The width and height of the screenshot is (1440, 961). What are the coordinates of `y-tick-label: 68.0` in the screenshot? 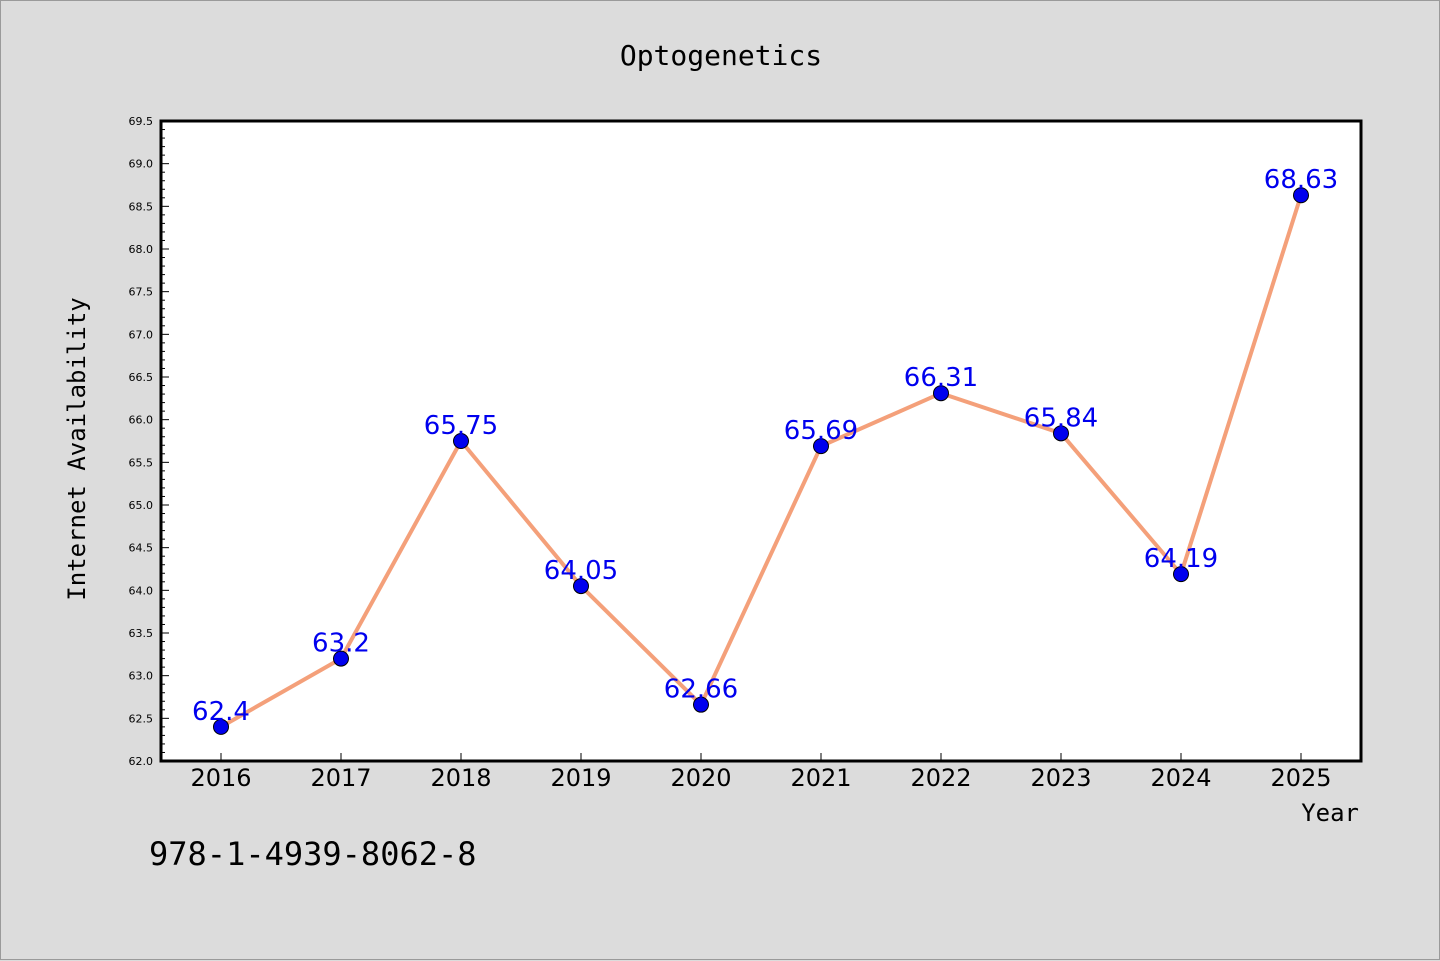 It's located at (141, 249).